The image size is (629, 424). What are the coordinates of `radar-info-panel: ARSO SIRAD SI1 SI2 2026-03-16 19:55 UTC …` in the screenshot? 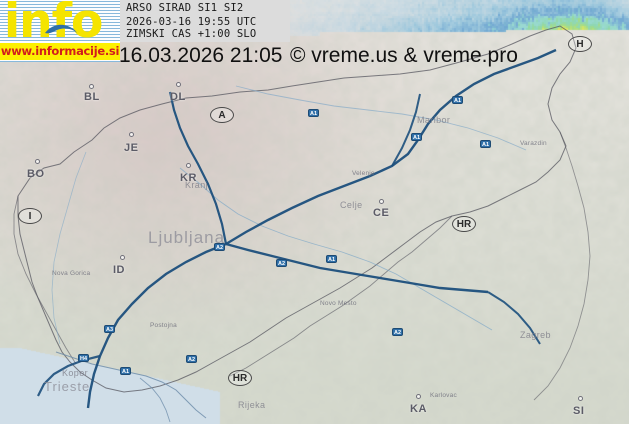 It's located at (205, 21).